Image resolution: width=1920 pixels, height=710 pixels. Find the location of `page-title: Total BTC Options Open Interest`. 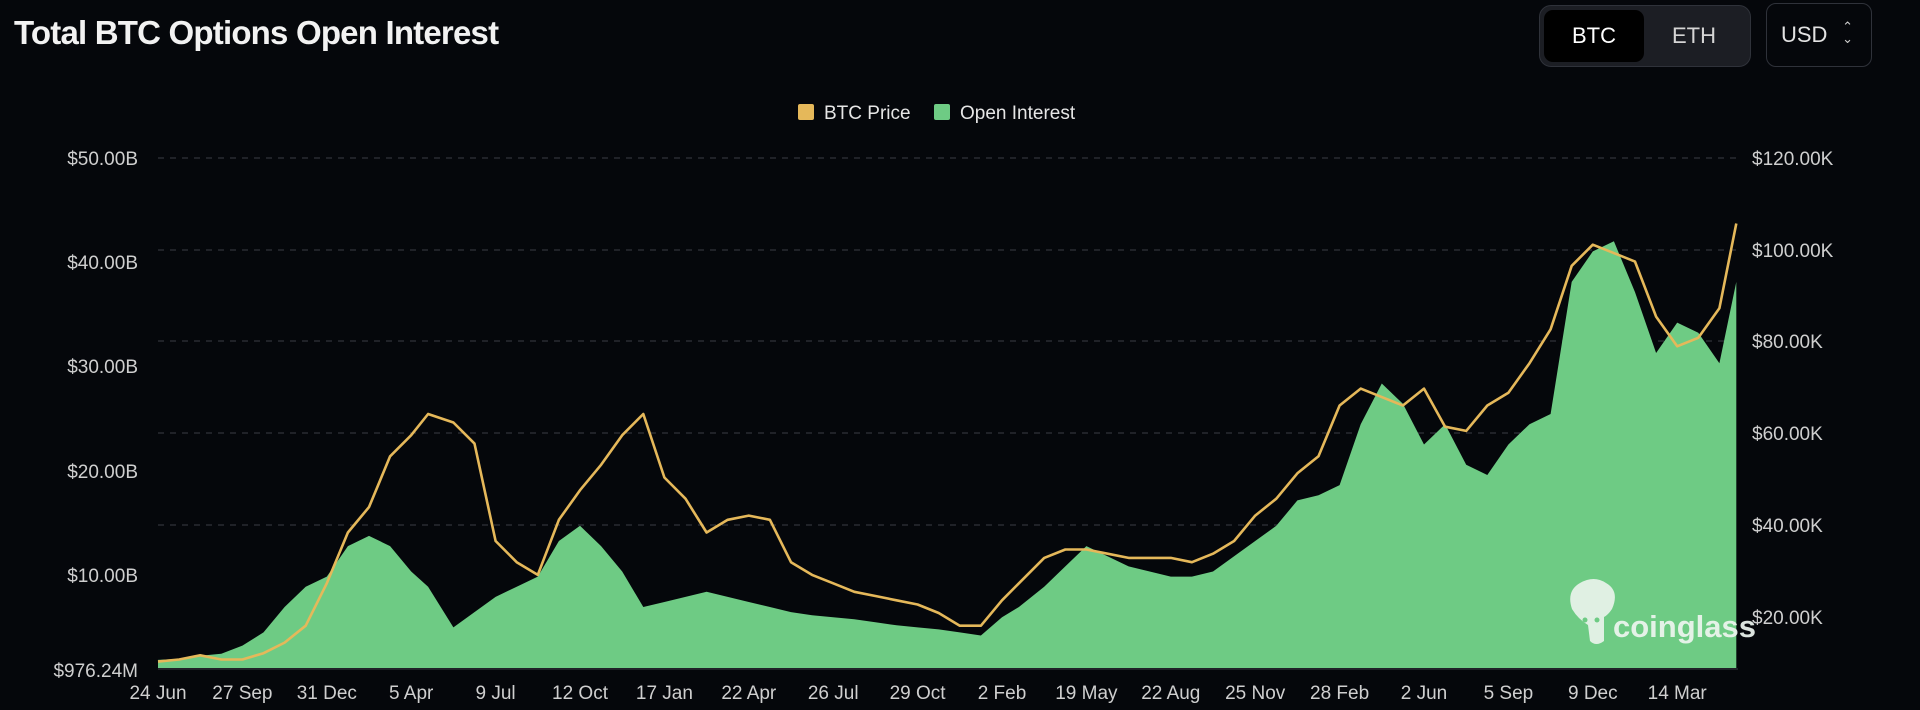

page-title: Total BTC Options Open Interest is located at coordinates (256, 32).